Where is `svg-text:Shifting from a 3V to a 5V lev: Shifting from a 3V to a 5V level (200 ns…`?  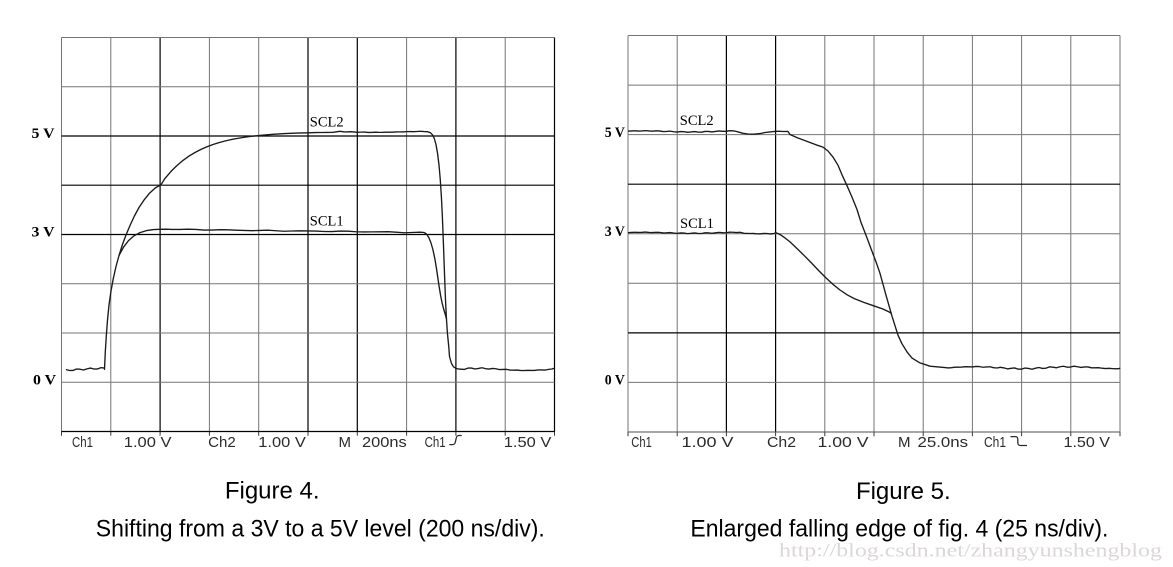 svg-text:Shifting from a 3V to a 5V lev: Shifting from a 3V to a 5V level (200 ns… is located at coordinates (320, 529).